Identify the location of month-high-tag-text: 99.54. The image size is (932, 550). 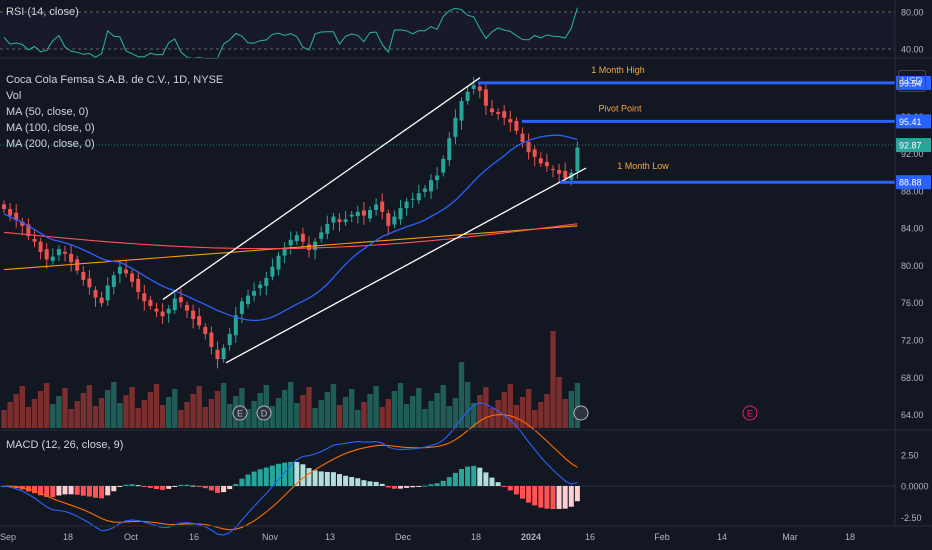
(910, 83).